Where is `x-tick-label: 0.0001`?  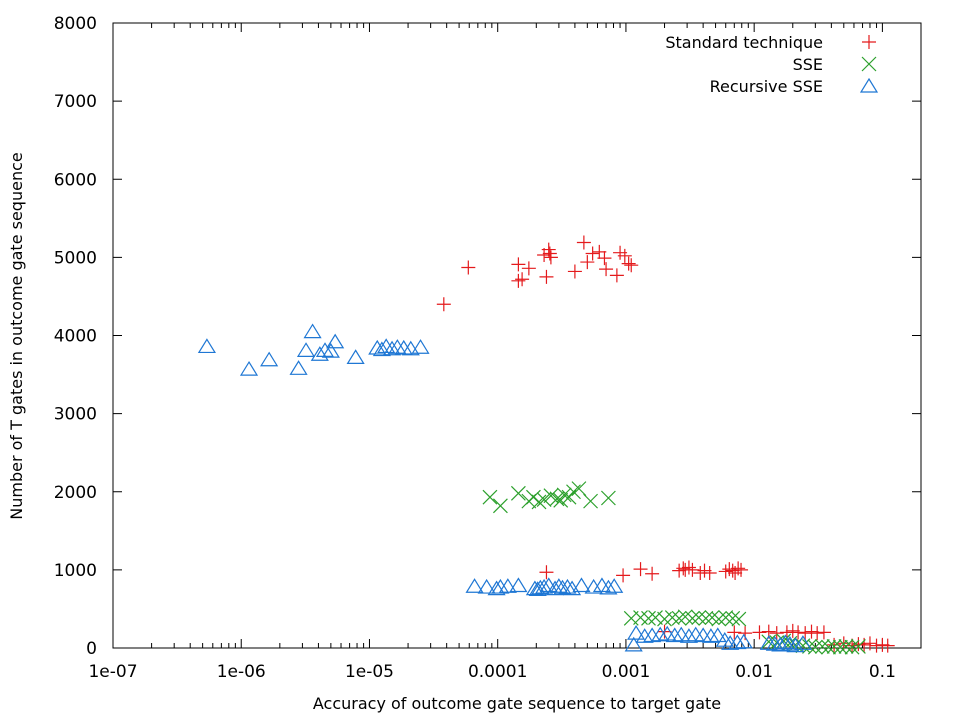
x-tick-label: 0.0001 is located at coordinates (497, 672).